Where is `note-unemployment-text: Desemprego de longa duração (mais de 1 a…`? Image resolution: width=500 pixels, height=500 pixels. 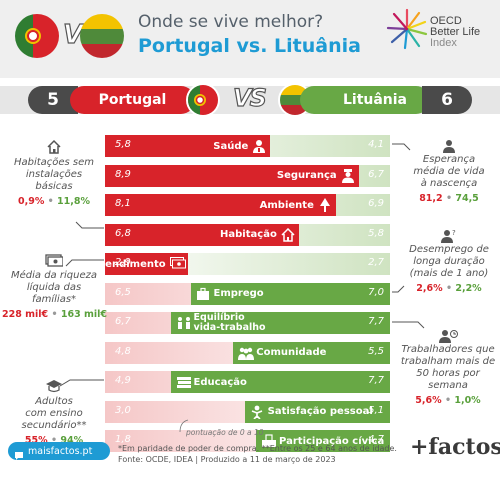 note-unemployment-text: Desemprego de longa duração (mais de 1 a… is located at coordinates (449, 261).